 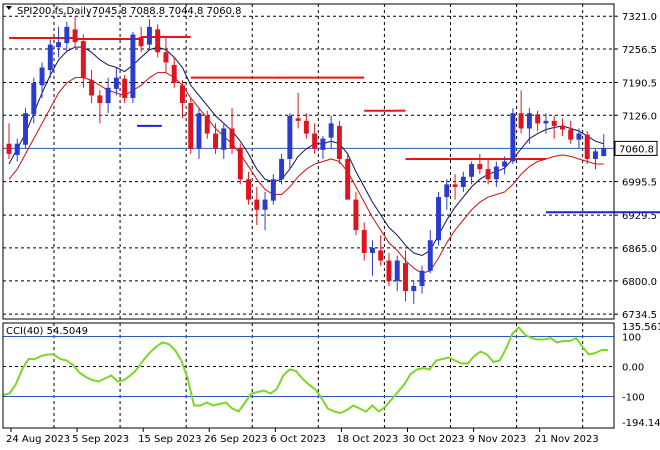 What do you see at coordinates (631, 338) in the screenshot?
I see `cci-level-label: 100` at bounding box center [631, 338].